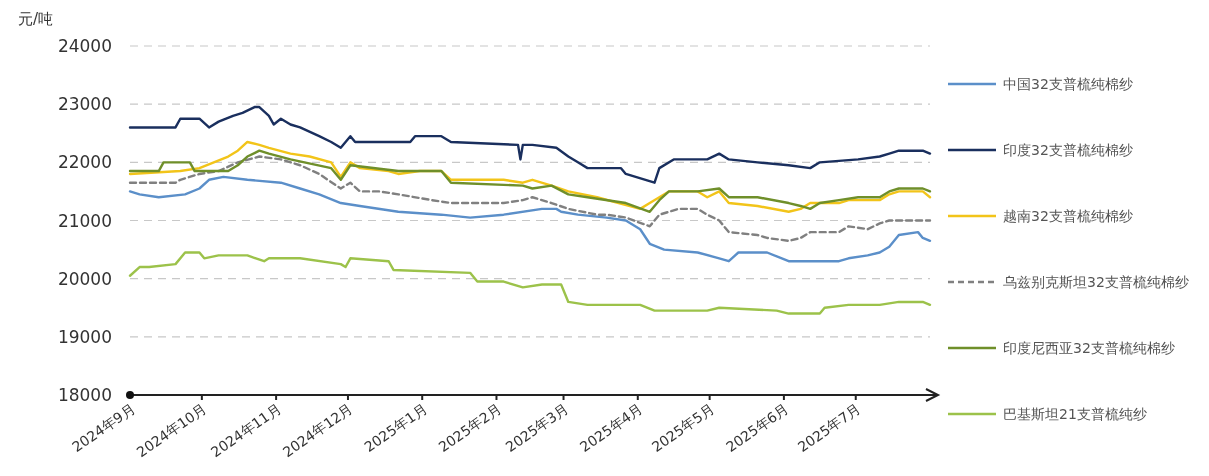 The width and height of the screenshot is (1209, 476). I want to click on y-tick-label: 18000, so click(84, 395).